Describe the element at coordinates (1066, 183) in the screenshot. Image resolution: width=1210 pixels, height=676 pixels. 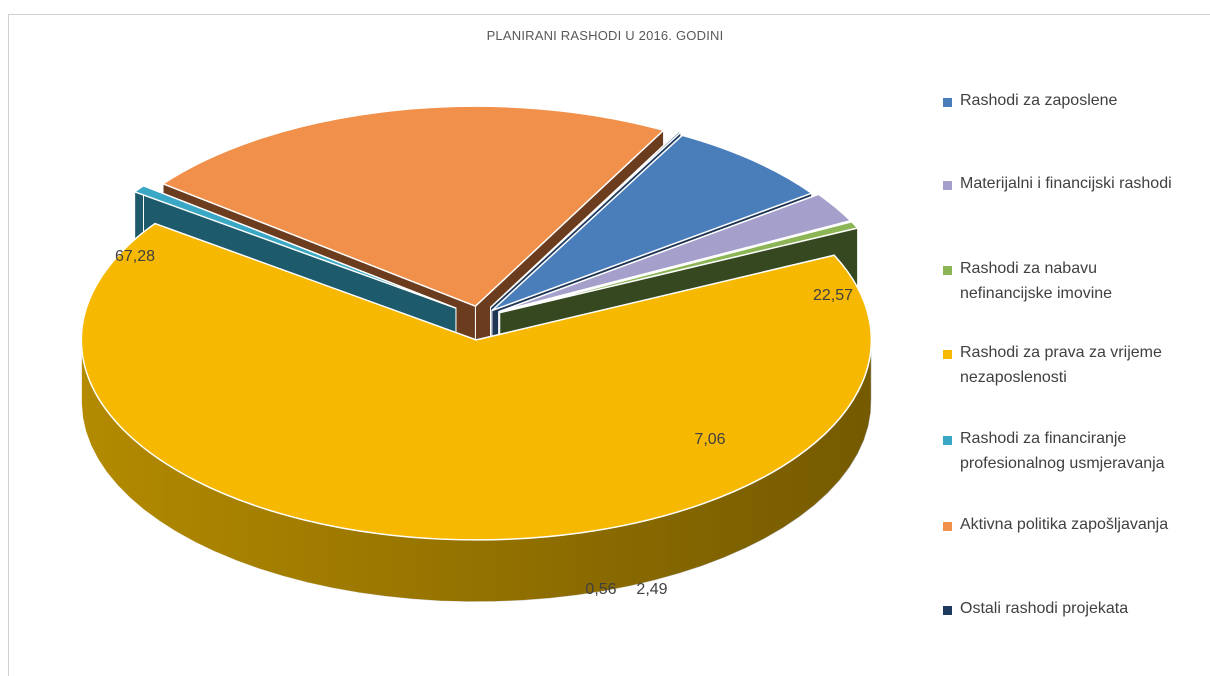
I see `legend-label: Materijalni i financijski rashodi` at that location.